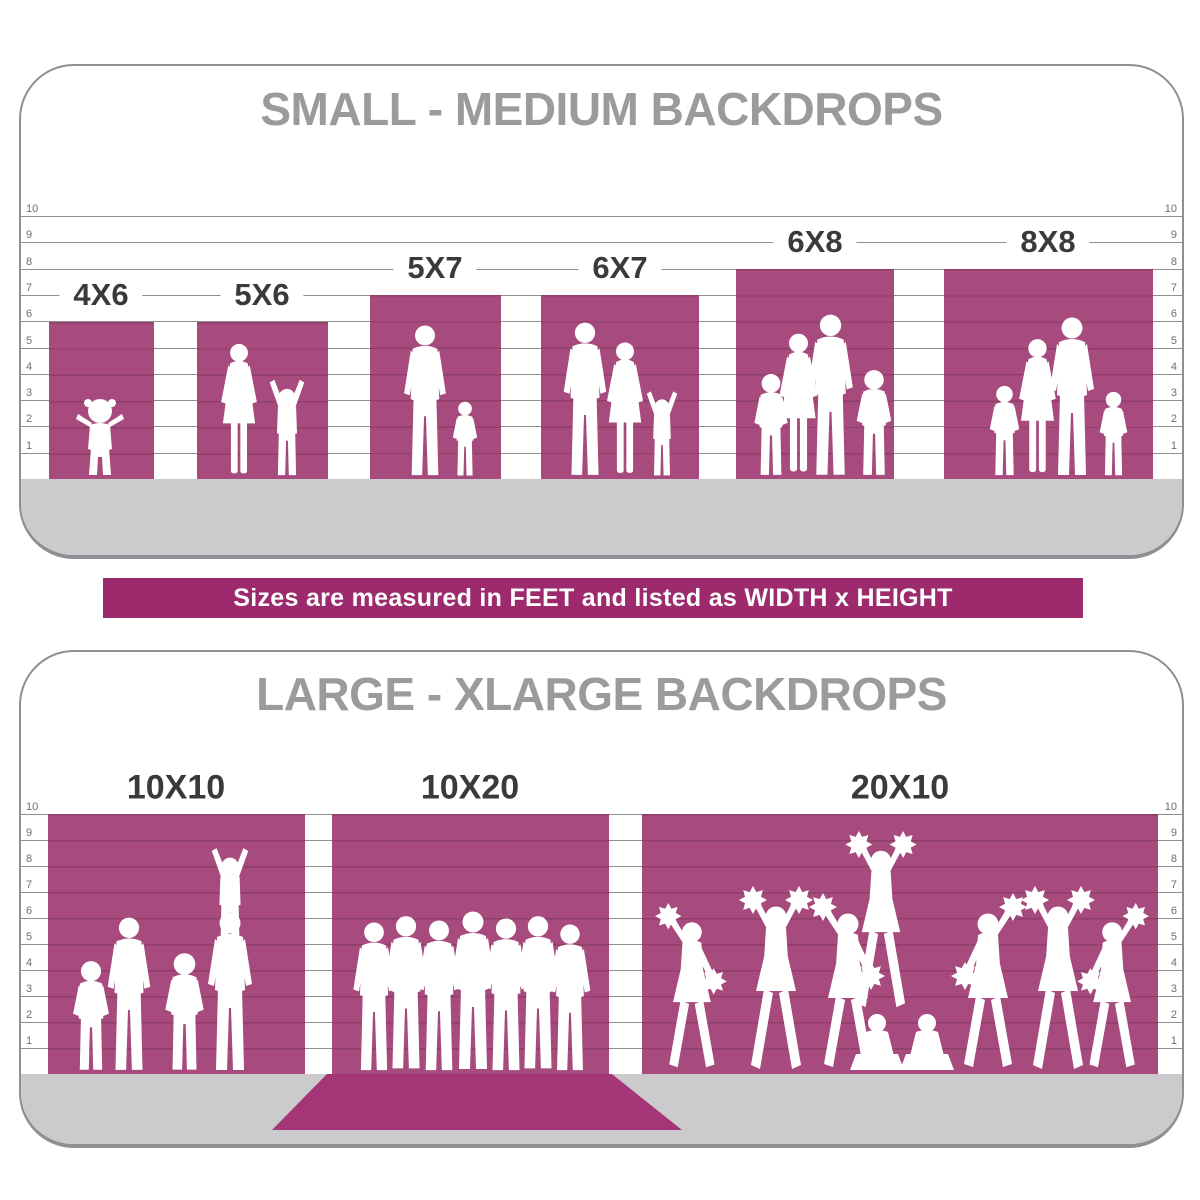 The width and height of the screenshot is (1200, 1200). Describe the element at coordinates (620, 268) in the screenshot. I see `size-label-6x7: 6X7` at that location.